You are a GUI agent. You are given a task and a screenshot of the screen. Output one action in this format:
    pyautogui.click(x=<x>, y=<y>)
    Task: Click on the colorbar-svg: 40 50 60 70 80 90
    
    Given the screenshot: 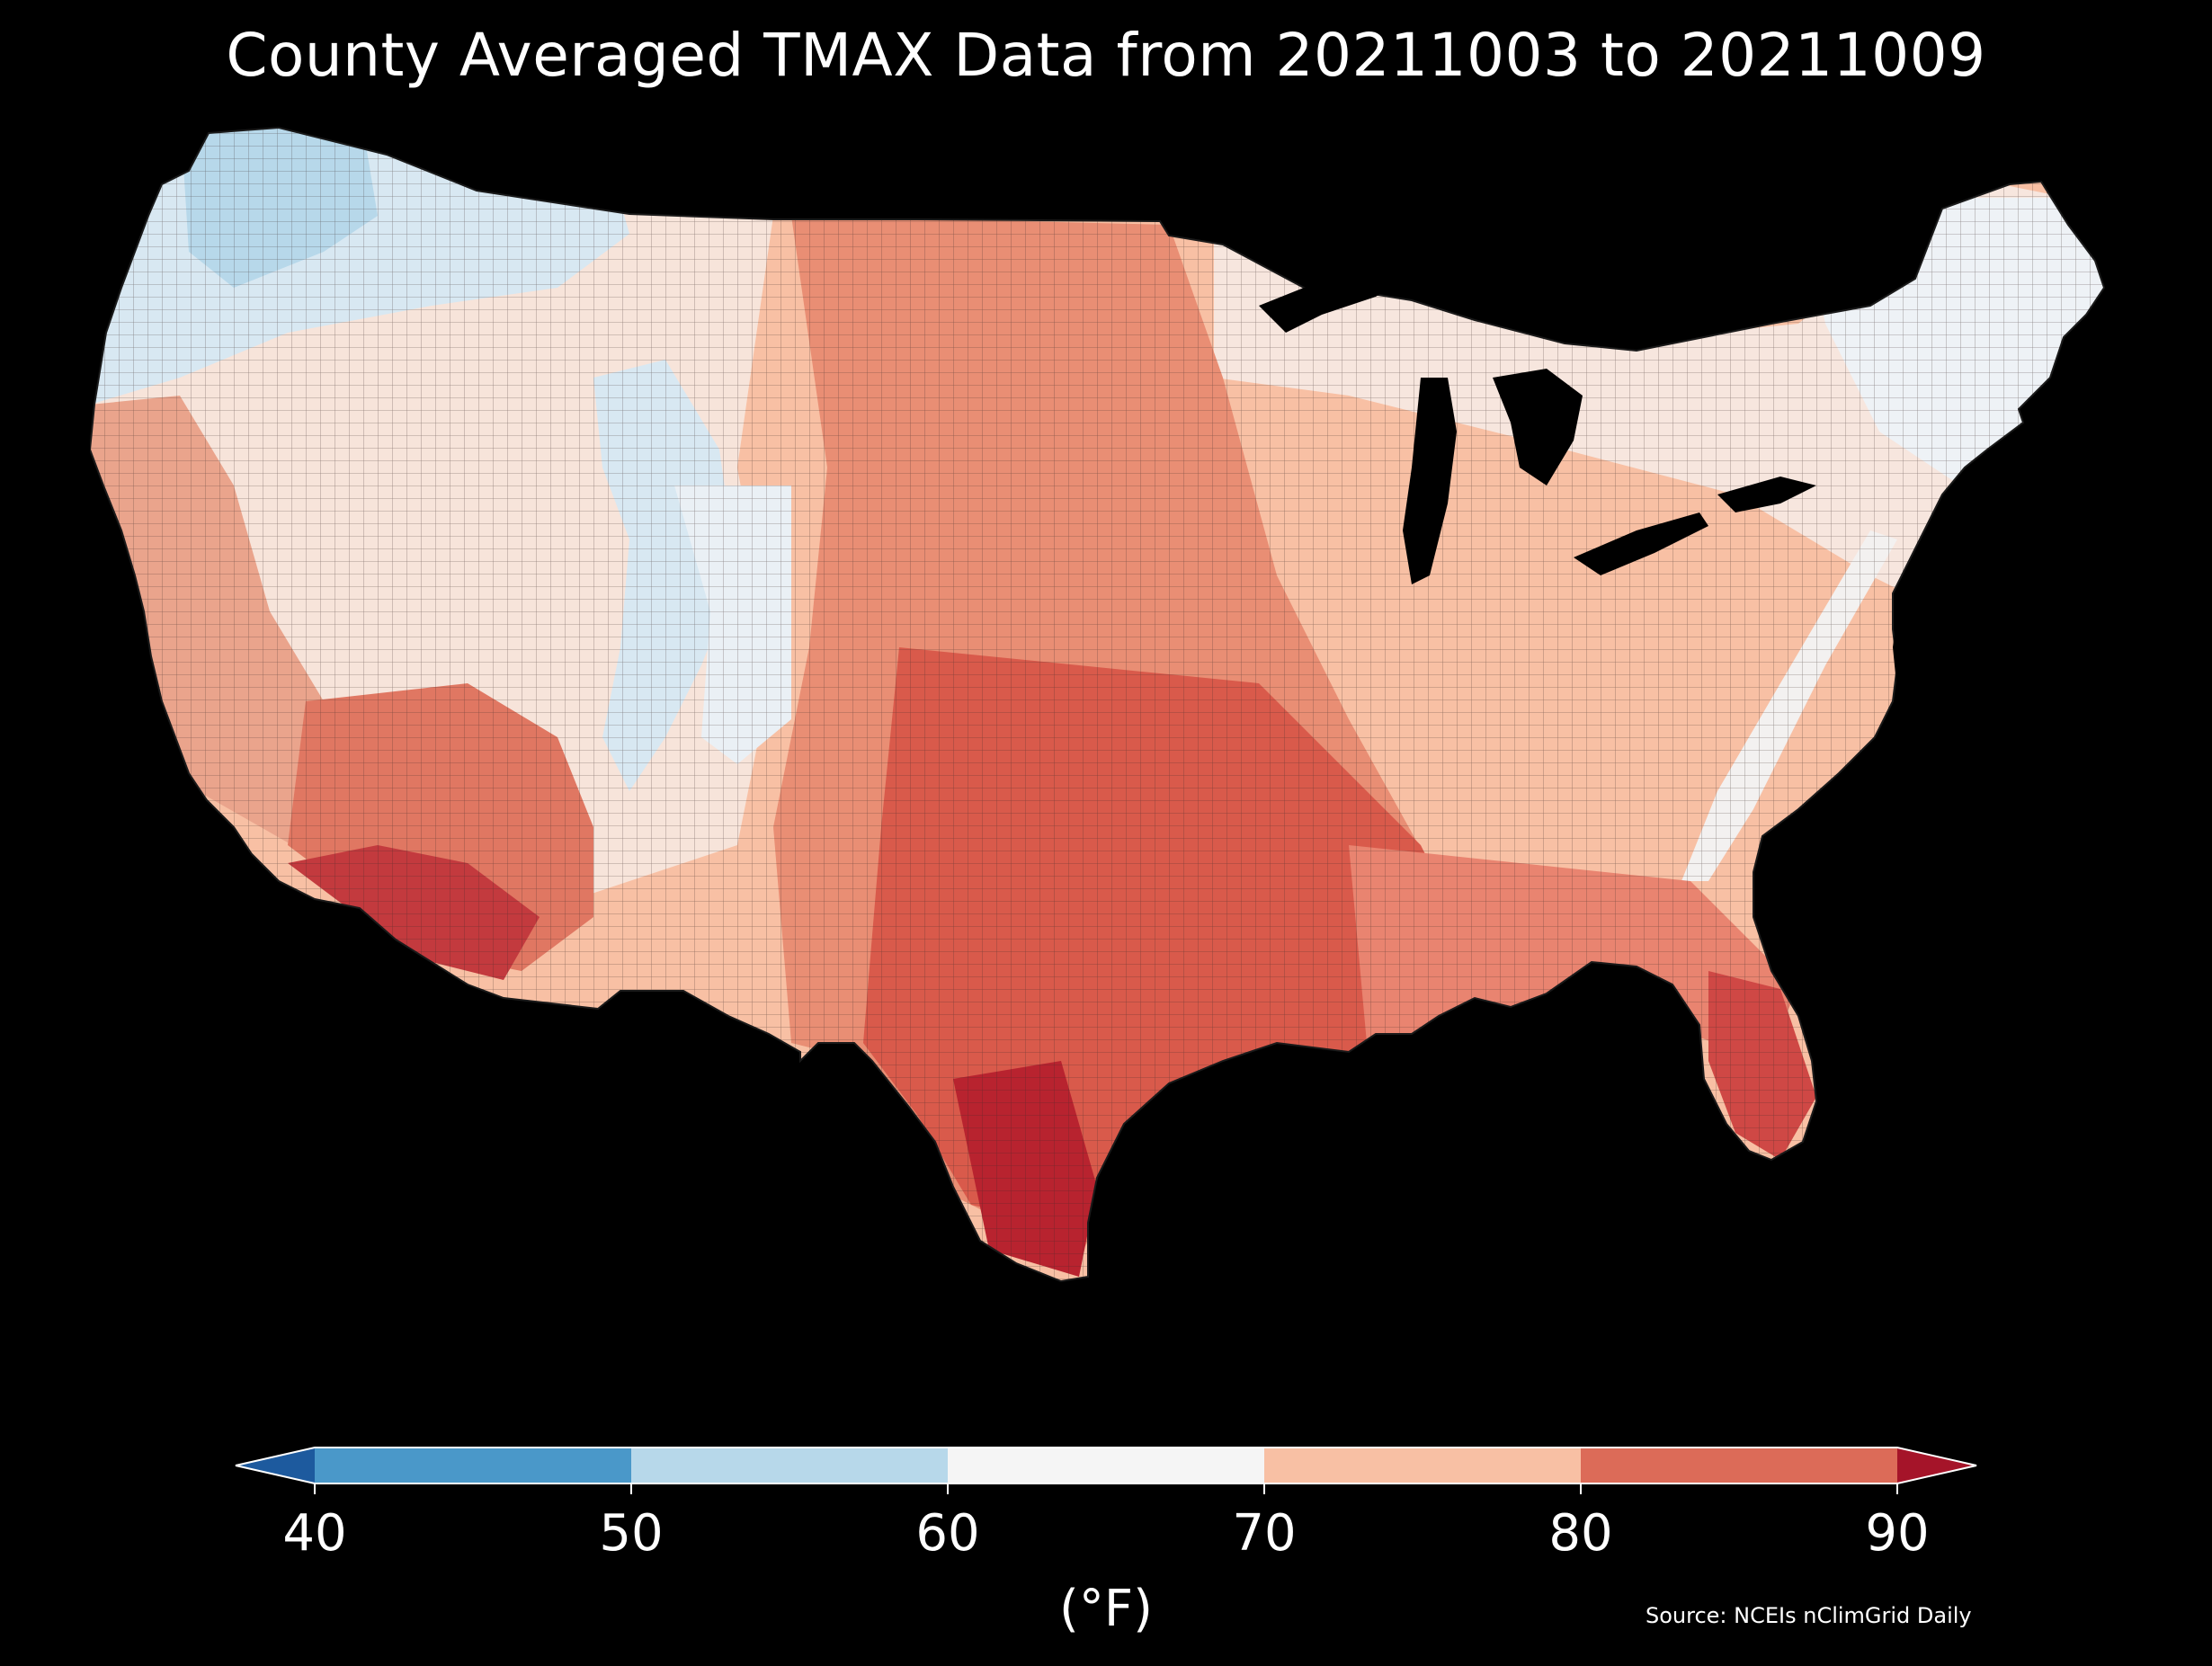 What is the action you would take?
    pyautogui.click(x=1106, y=1505)
    